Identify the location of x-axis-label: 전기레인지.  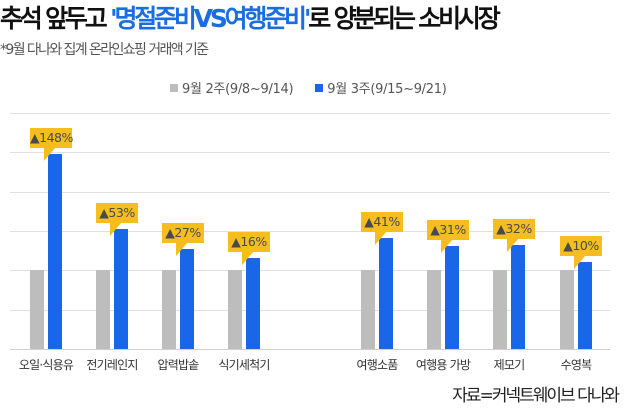
(112, 365).